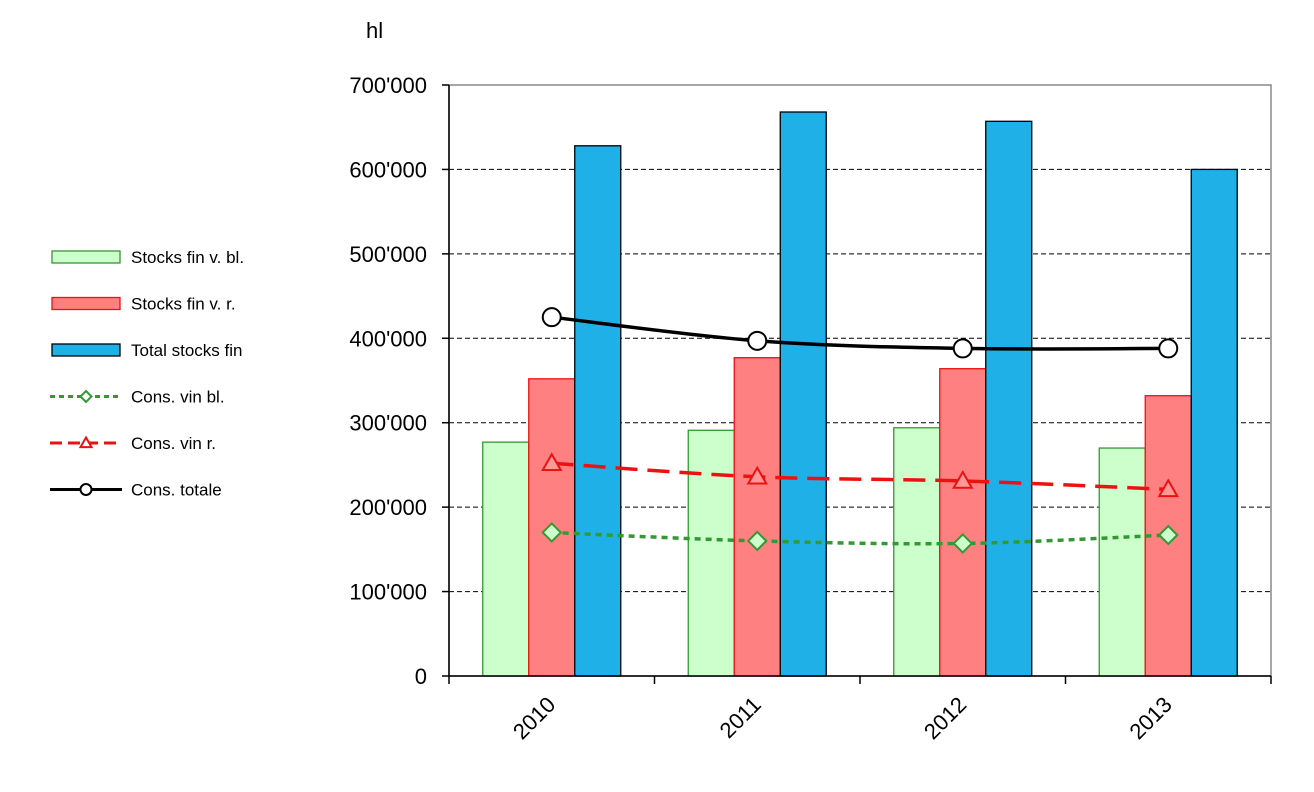 The image size is (1314, 792). What do you see at coordinates (860, 476) in the screenshot?
I see `line-cons-vin-r-` at bounding box center [860, 476].